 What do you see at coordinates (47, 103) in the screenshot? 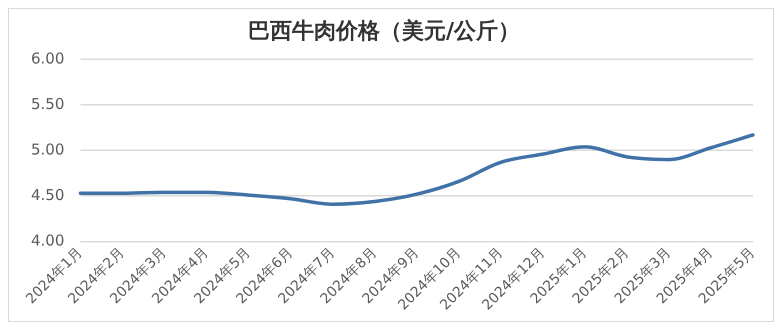
I see `y-tick-label: 5.50` at bounding box center [47, 103].